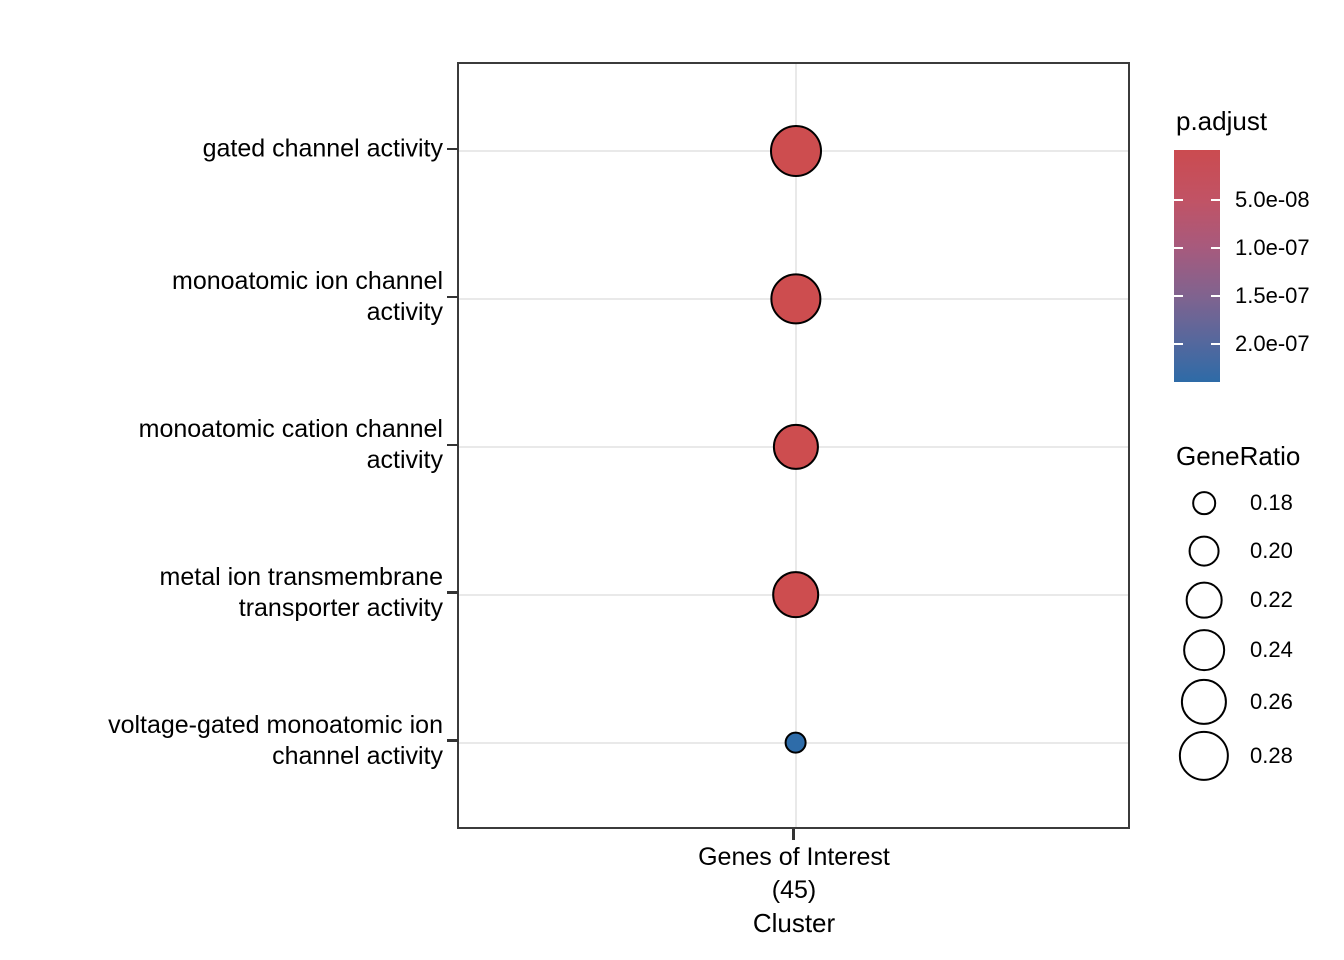  What do you see at coordinates (1271, 755) in the screenshot?
I see `generatio-legend-label: 0.28` at bounding box center [1271, 755].